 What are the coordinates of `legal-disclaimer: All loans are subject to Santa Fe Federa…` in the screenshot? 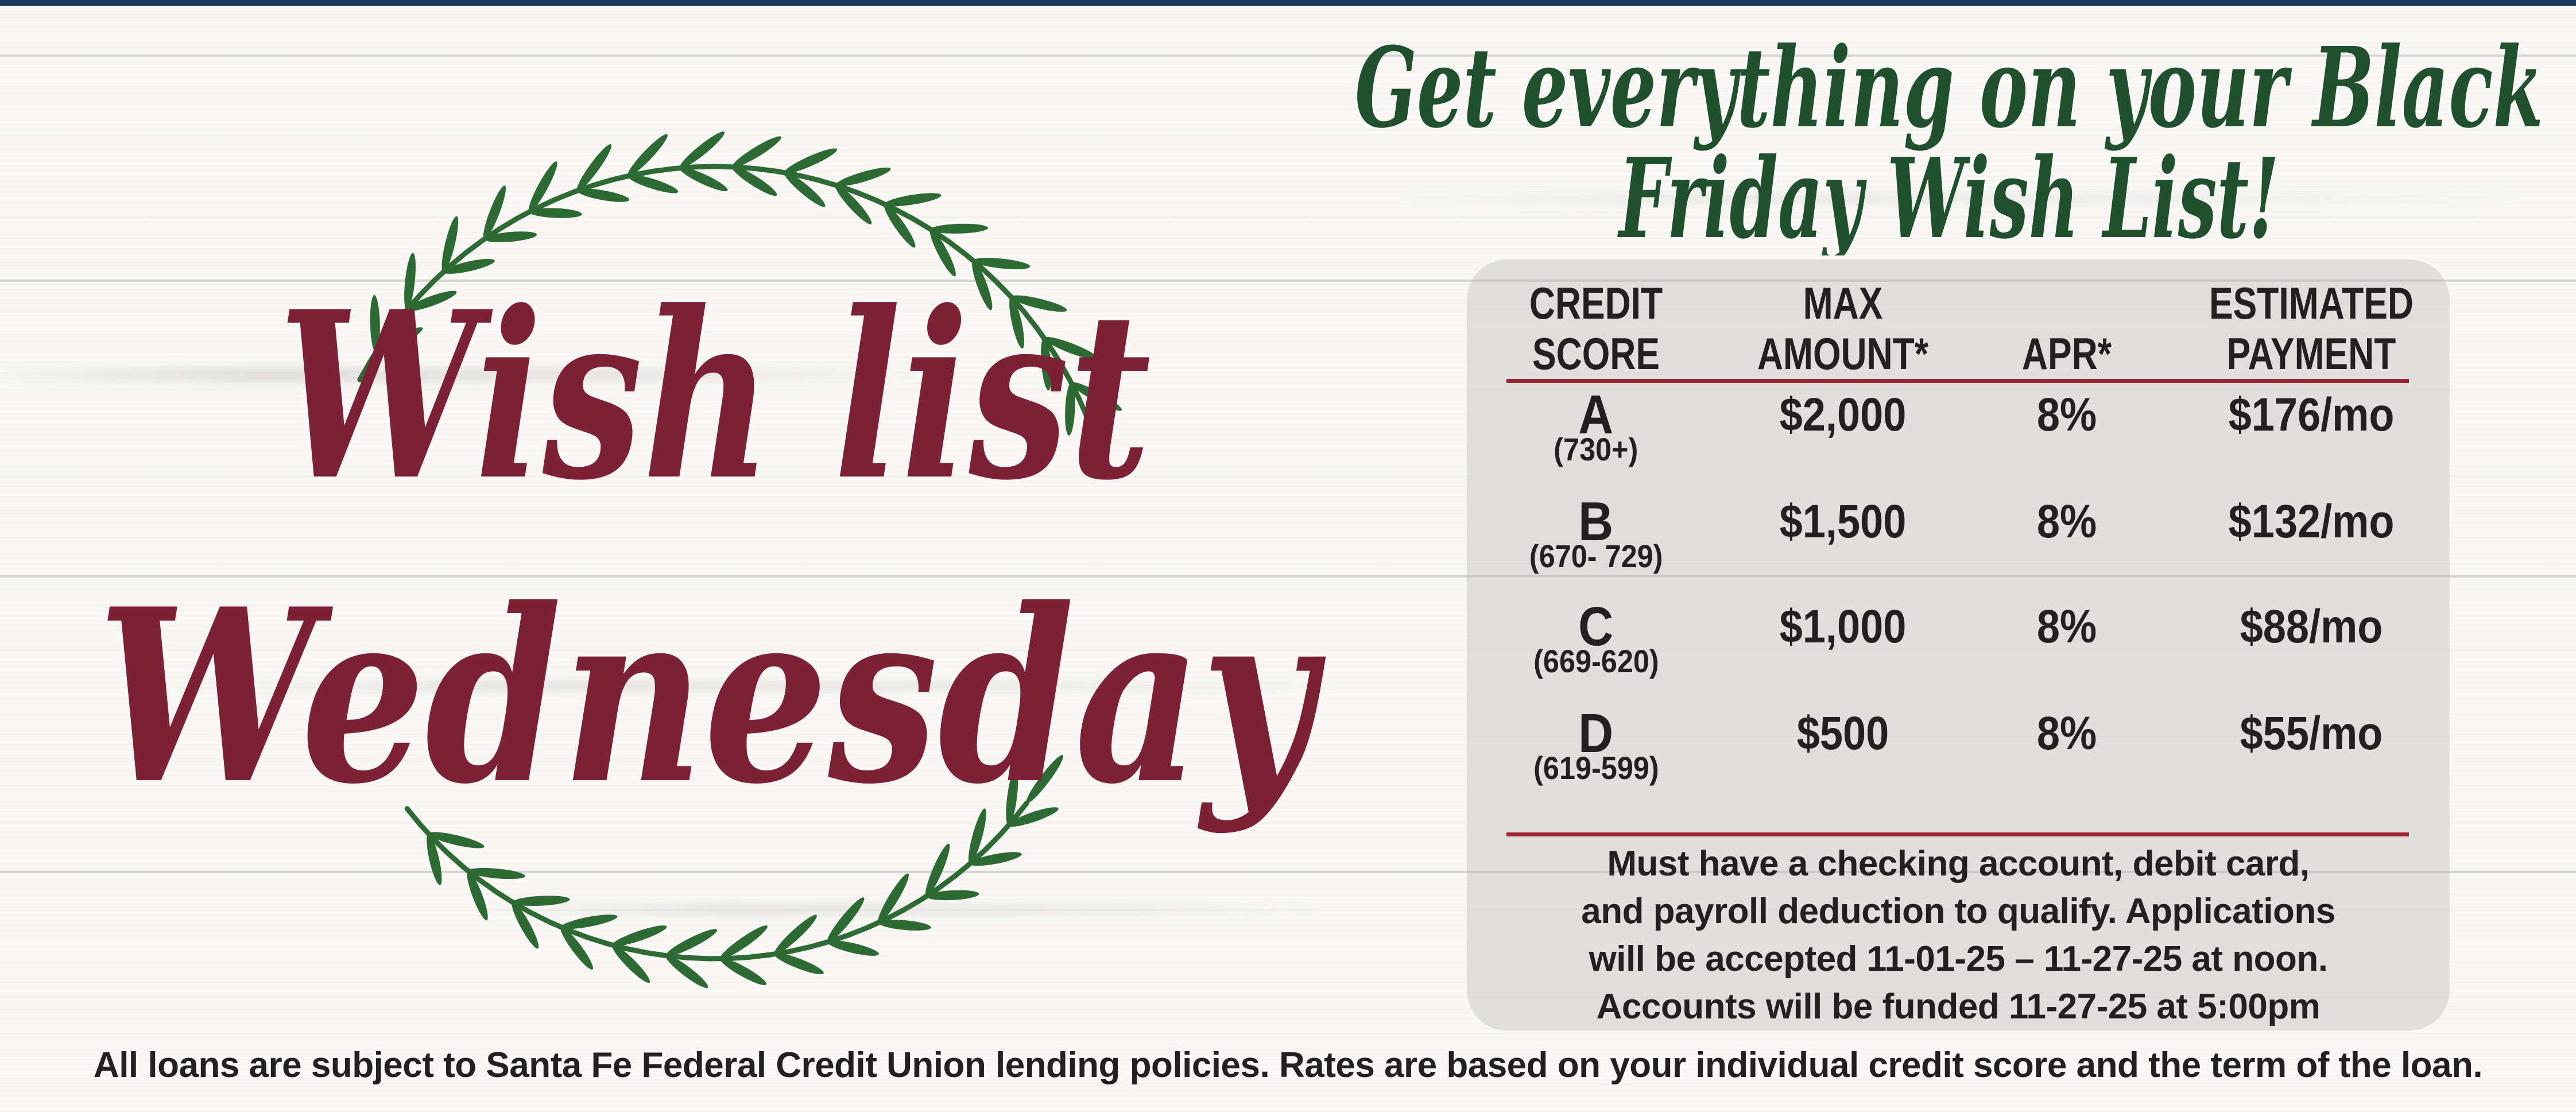 It's located at (1288, 1065).